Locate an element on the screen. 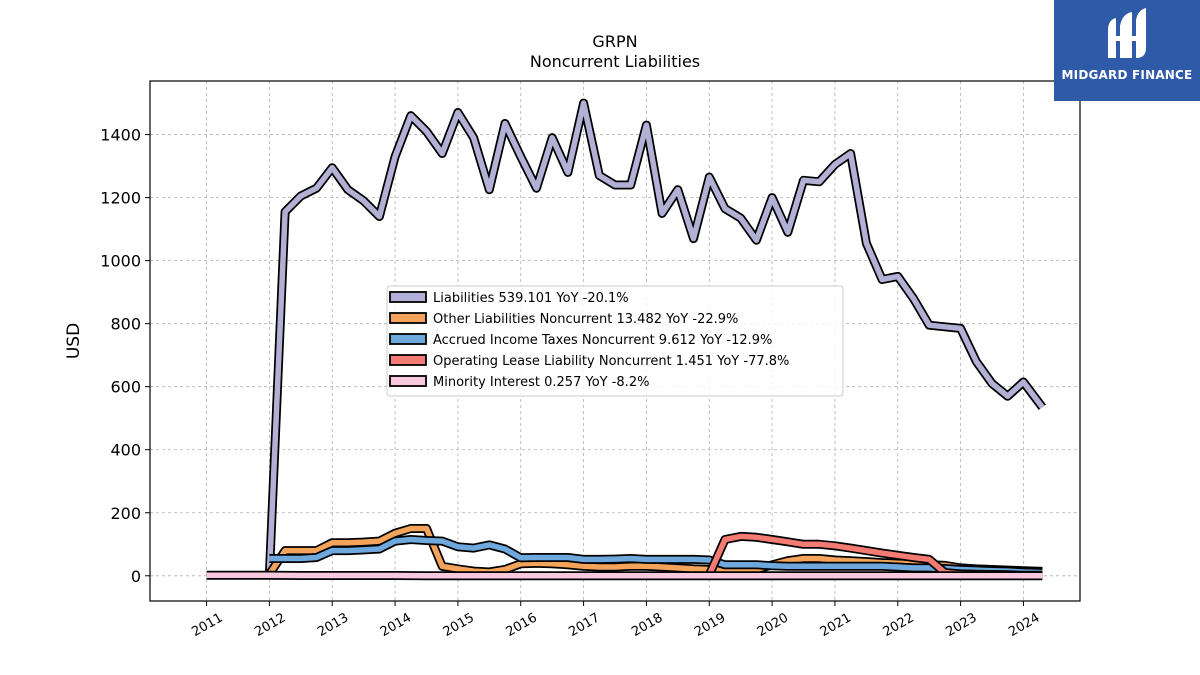 Image resolution: width=1200 pixels, height=675 pixels. y-axis-label: USD is located at coordinates (74, 341).